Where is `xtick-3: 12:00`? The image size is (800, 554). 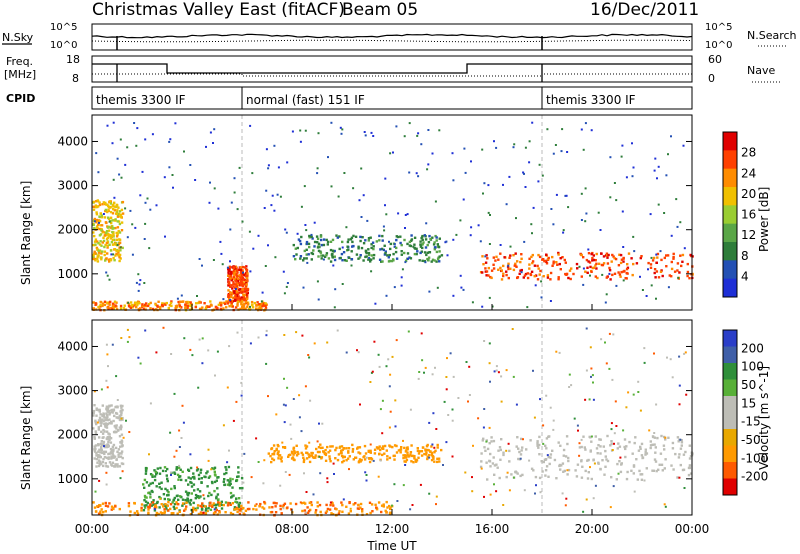 xtick-3: 12:00 is located at coordinates (392, 529).